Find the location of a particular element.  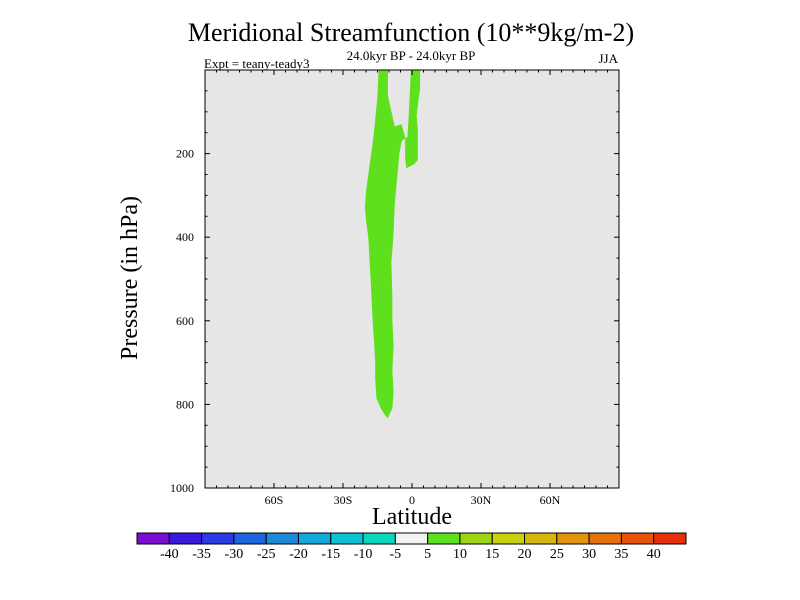

colorbar-label: -35 is located at coordinates (201, 554).